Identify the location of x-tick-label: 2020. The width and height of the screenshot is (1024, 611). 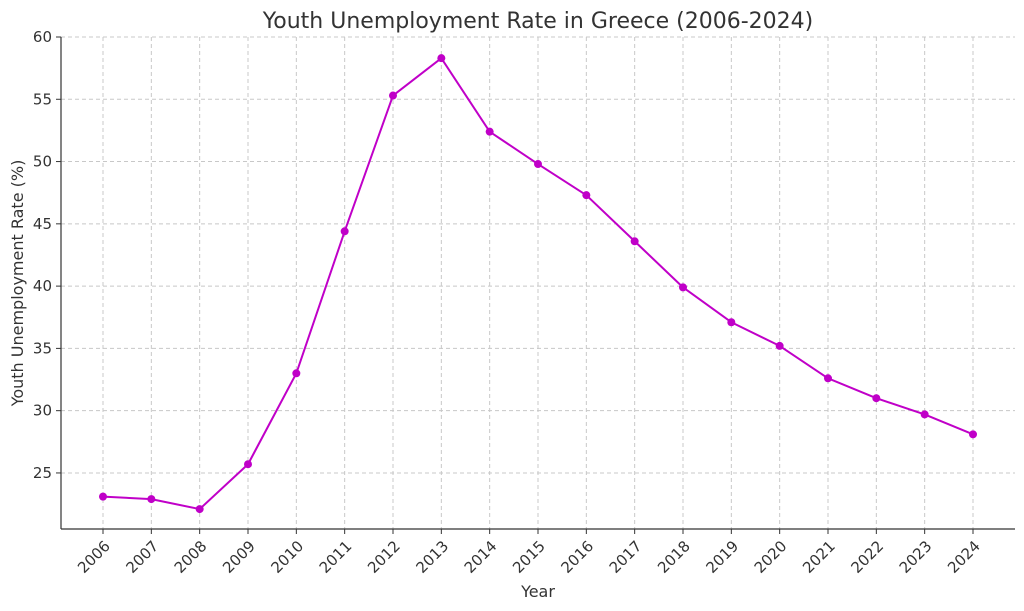
(771, 557).